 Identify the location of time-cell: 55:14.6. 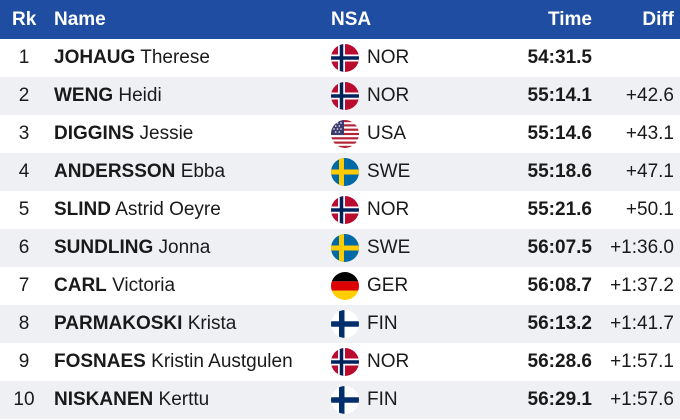
(559, 133).